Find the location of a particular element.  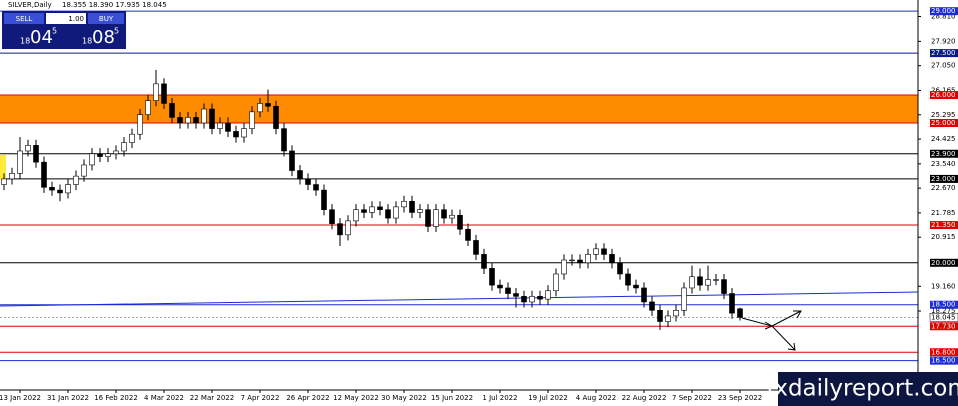

sell-label: SELL is located at coordinates (24, 19).